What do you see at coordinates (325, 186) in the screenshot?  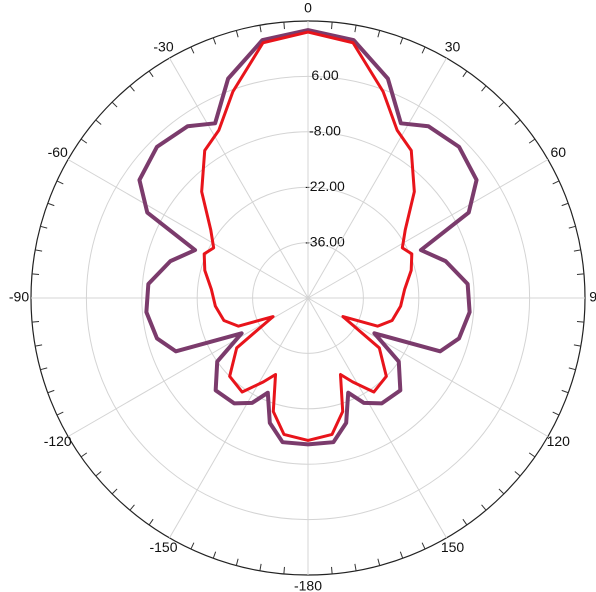 I see `r-tick-label: -22.00` at bounding box center [325, 186].